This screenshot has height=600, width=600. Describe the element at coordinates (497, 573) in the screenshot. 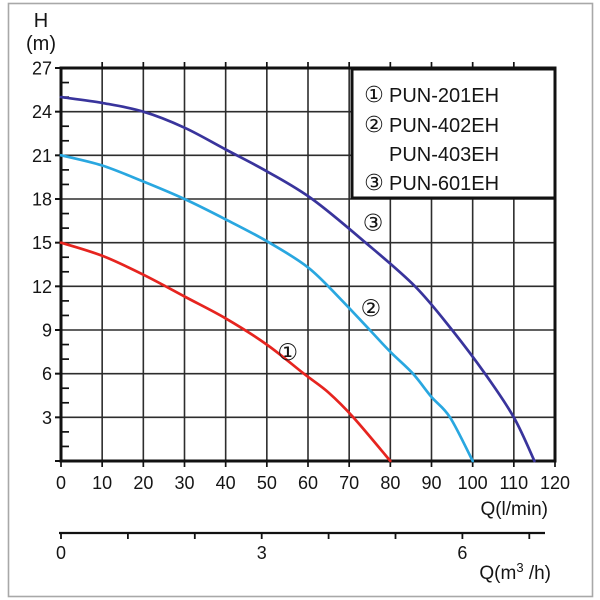

I see `x2-title-prefix: Q(m` at that location.